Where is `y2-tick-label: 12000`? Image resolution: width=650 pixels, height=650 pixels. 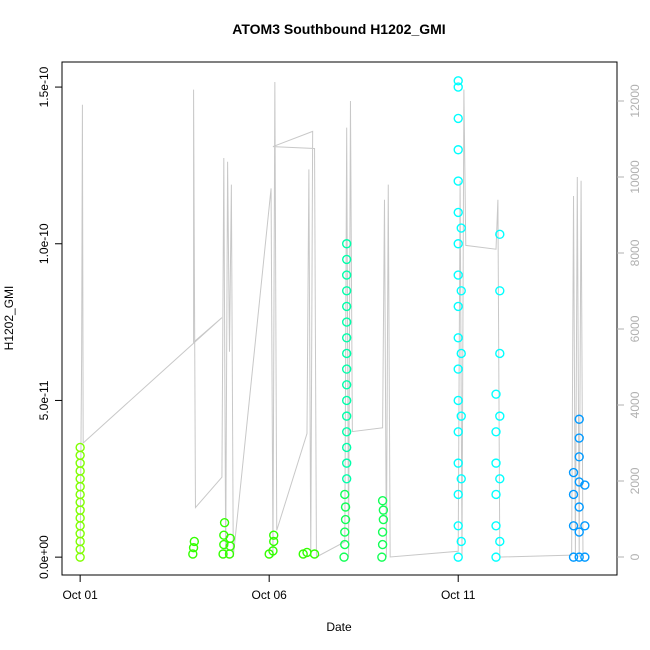
y2-tick-label: 12000 is located at coordinates (635, 101).